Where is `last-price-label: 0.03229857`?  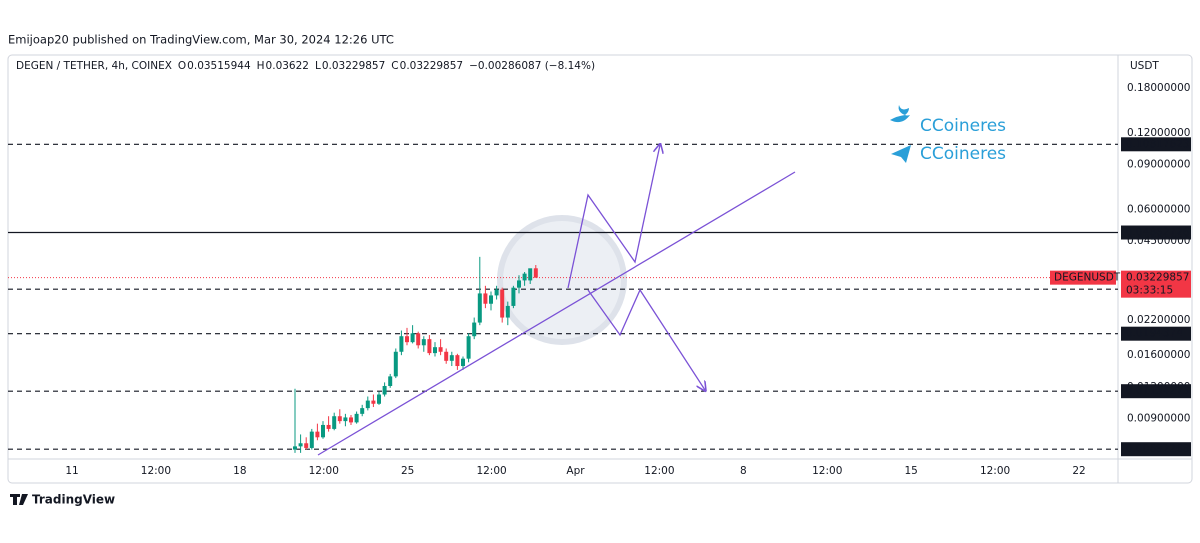
last-price-label: 0.03229857 is located at coordinates (1157, 278).